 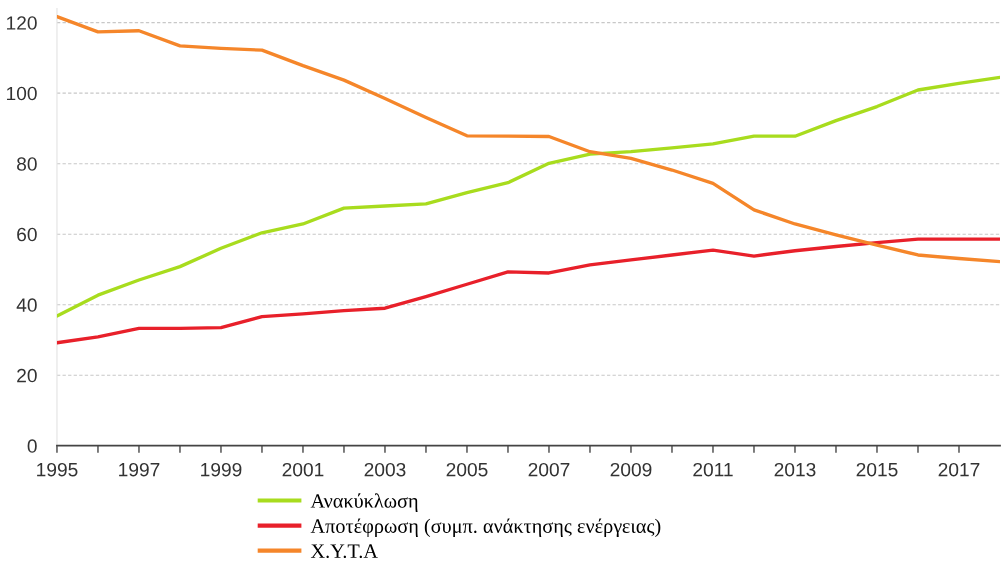 I want to click on x-tick-label: 2009, so click(x=631, y=469).